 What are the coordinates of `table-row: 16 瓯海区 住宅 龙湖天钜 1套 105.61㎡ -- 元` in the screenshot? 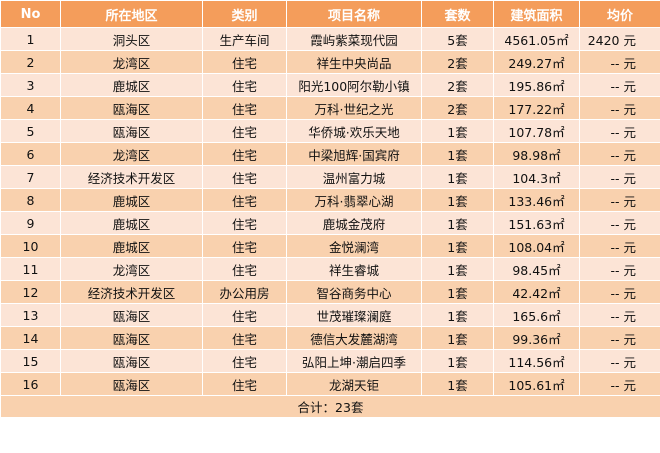 It's located at (330, 384).